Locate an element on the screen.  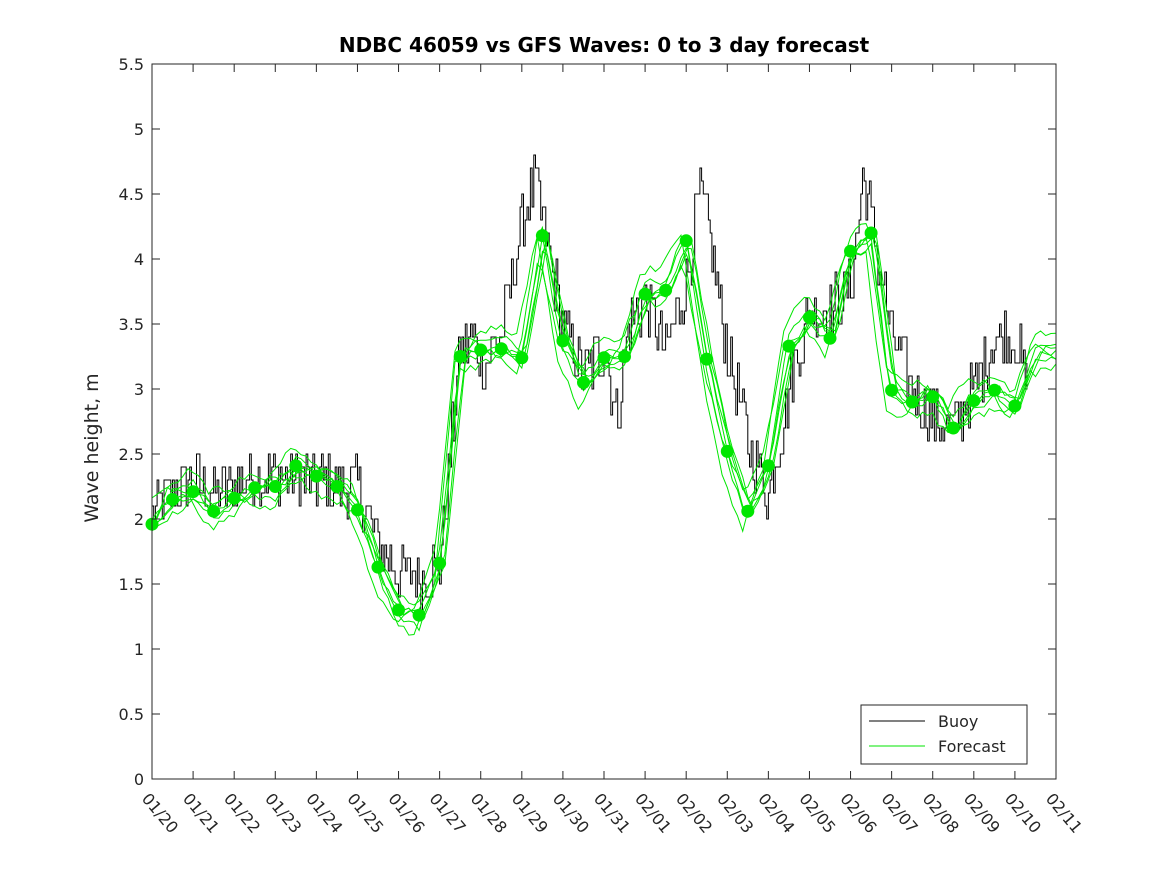
x-tick-label: 02/08 is located at coordinates (941, 813).